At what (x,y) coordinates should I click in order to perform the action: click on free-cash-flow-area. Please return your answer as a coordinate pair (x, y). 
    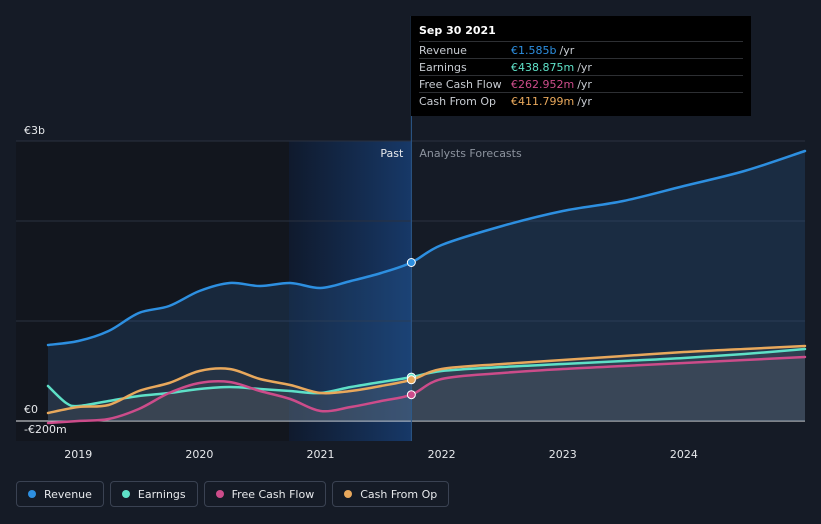
    Looking at the image, I should click on (426, 390).